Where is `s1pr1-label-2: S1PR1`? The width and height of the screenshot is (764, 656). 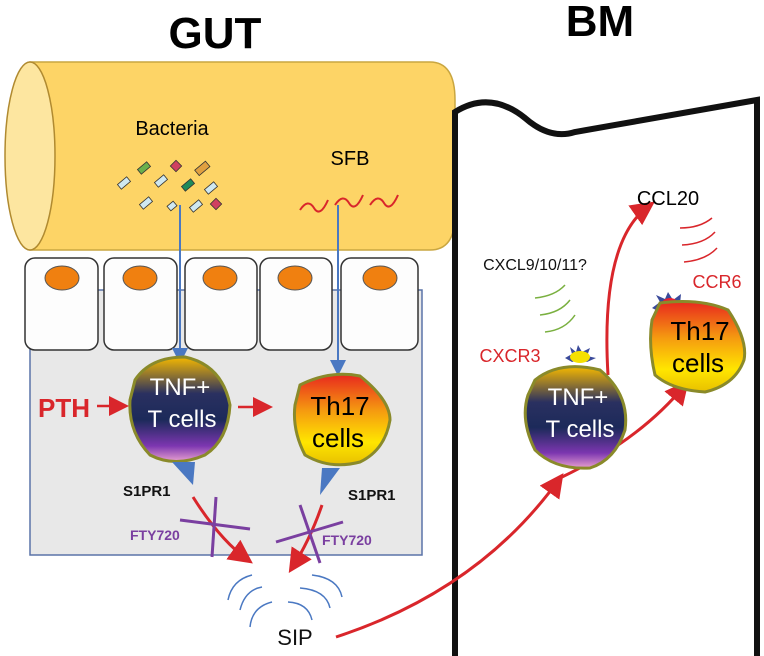
s1pr1-label-2: S1PR1 is located at coordinates (372, 495).